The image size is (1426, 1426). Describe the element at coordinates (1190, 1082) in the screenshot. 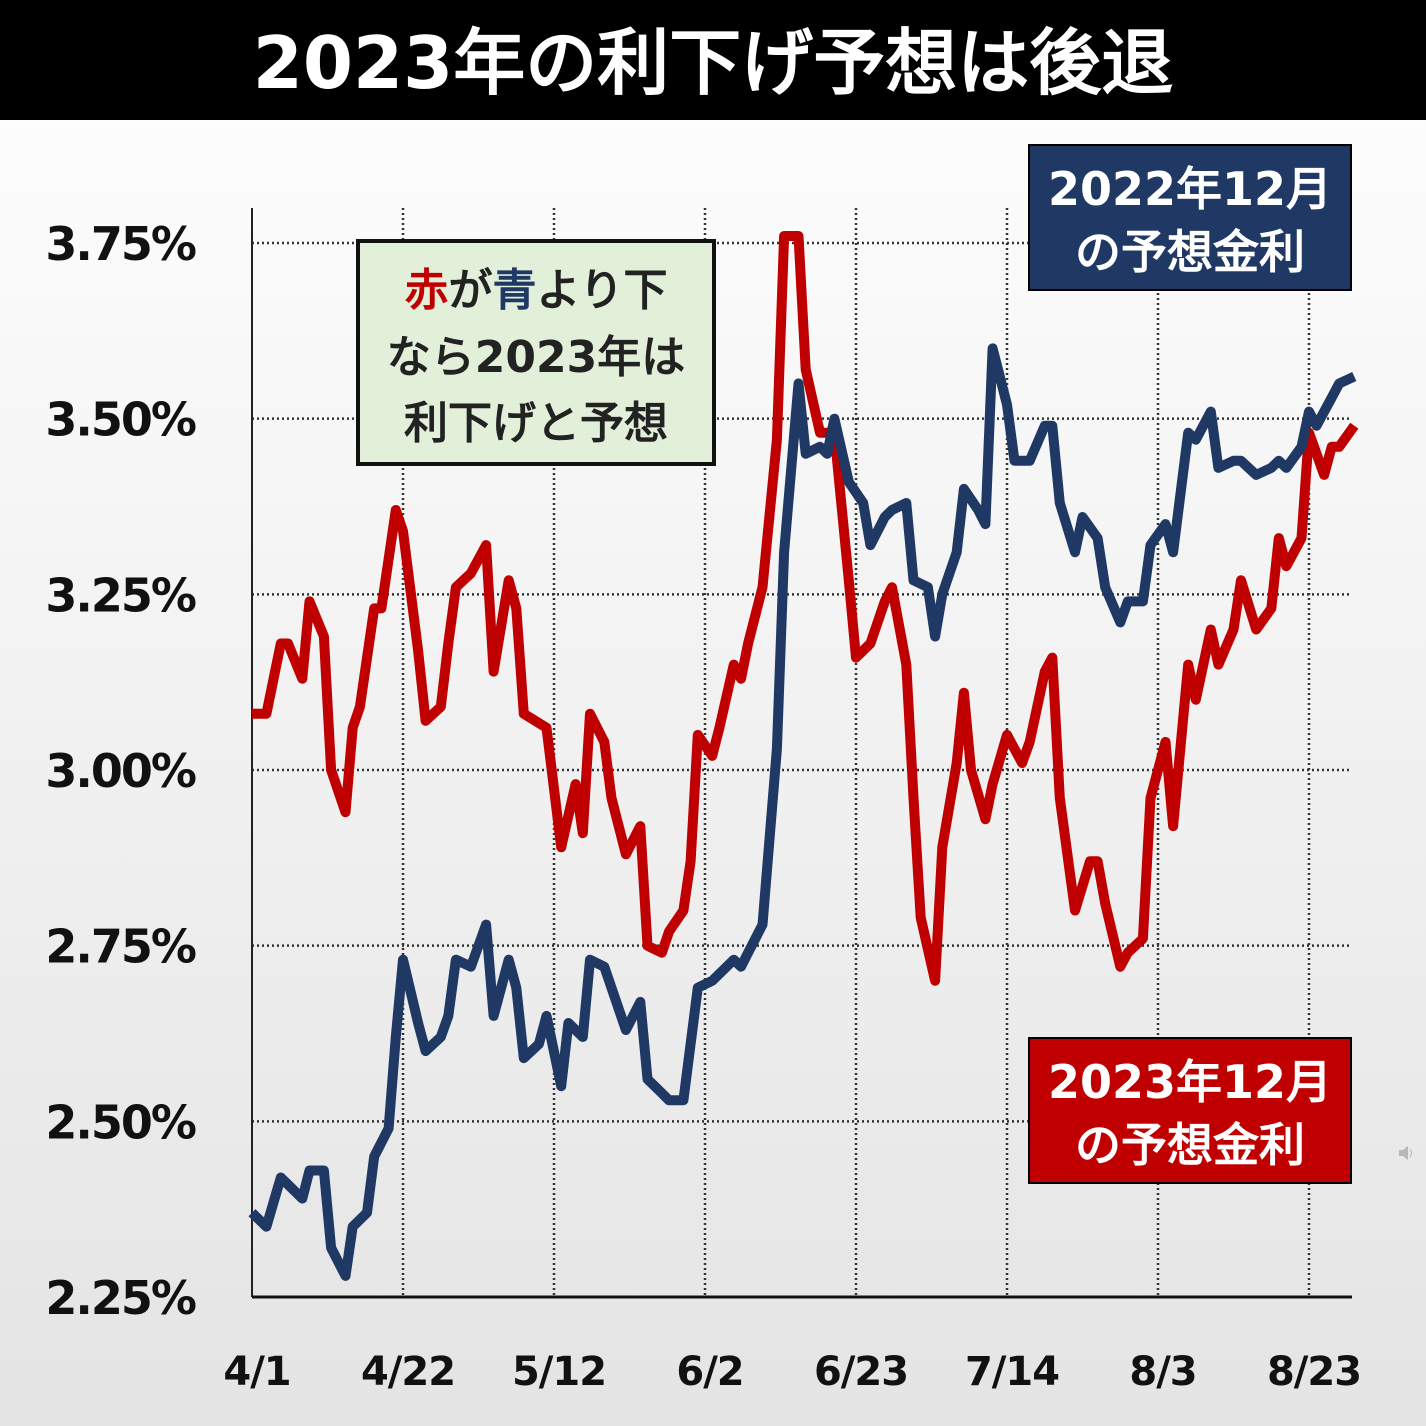

I see `legend-2023-line-1: 2023年12月` at that location.